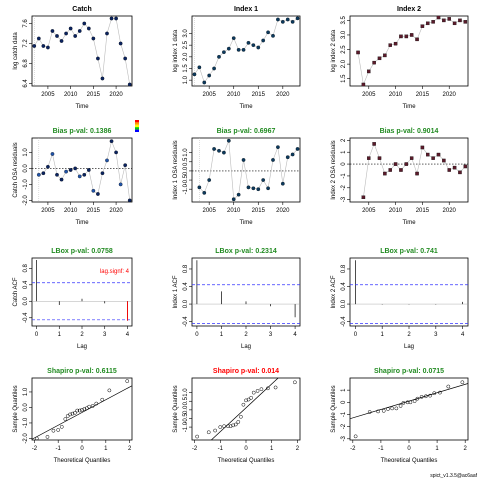  What do you see at coordinates (115, 272) in the screenshot?
I see `lag-significance-note: lag.signf: 4` at bounding box center [115, 272].